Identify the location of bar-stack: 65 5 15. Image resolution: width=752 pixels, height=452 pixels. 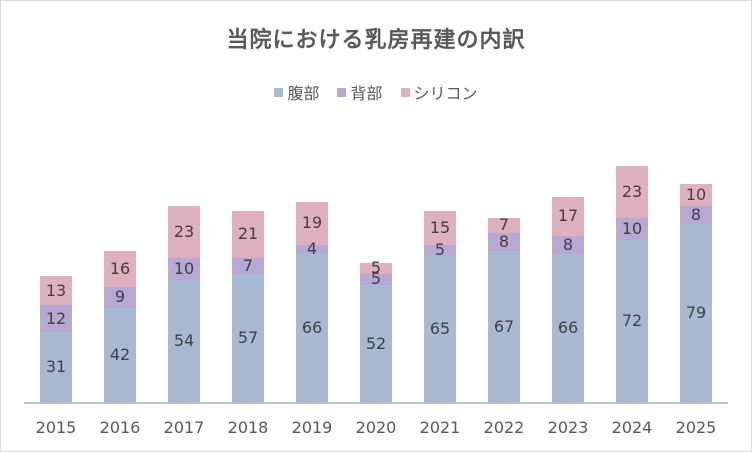
(440, 306).